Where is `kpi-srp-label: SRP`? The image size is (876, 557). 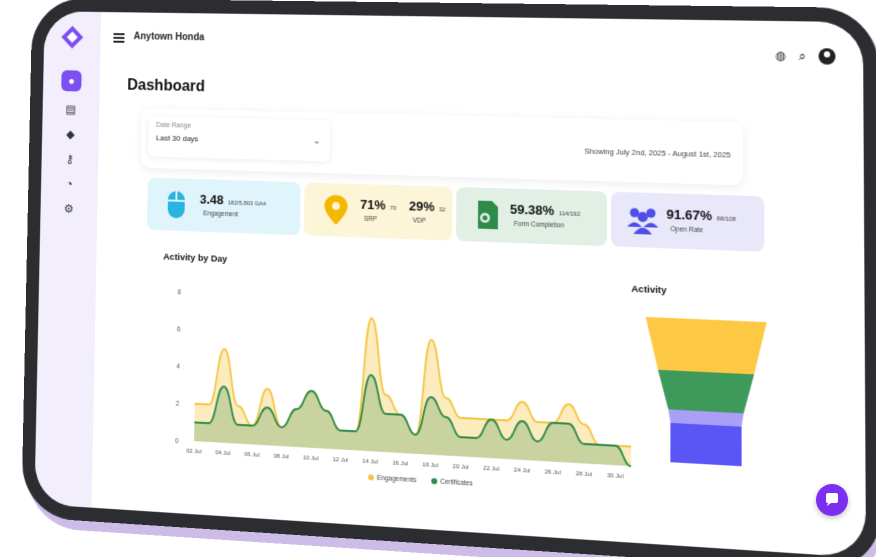 kpi-srp-label: SRP is located at coordinates (370, 219).